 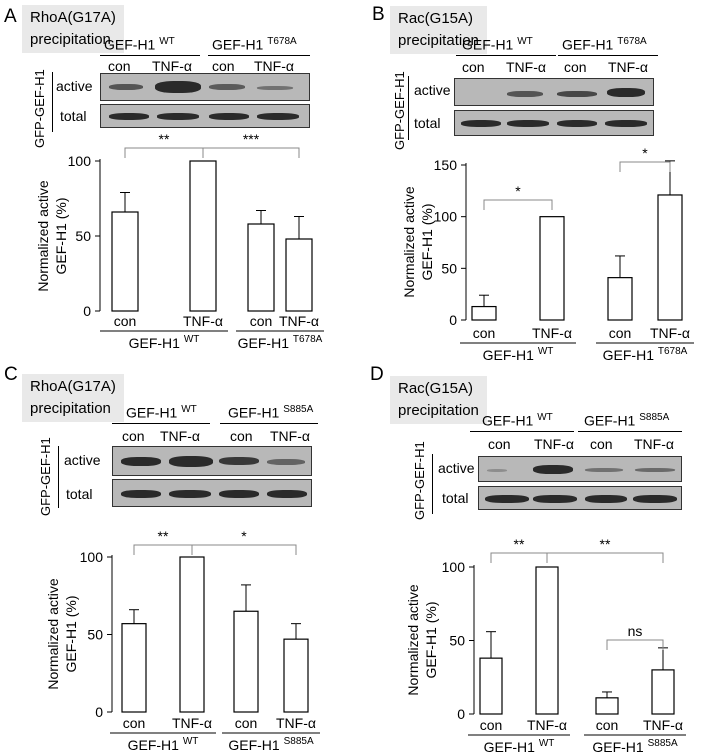 What do you see at coordinates (377, 374) in the screenshot?
I see `panel-letter: D` at bounding box center [377, 374].